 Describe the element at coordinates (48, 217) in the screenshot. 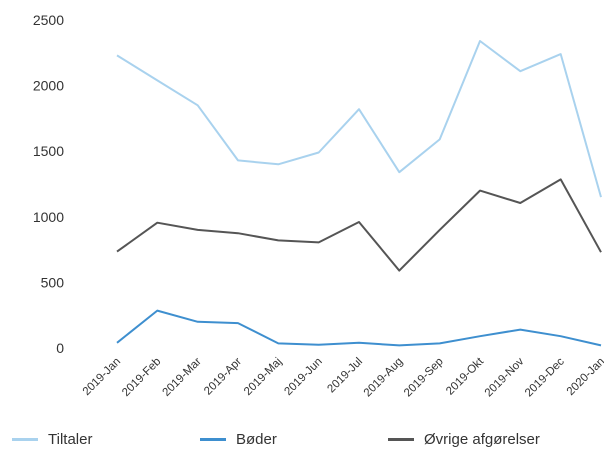

I see `y-tick-label: 1000` at that location.